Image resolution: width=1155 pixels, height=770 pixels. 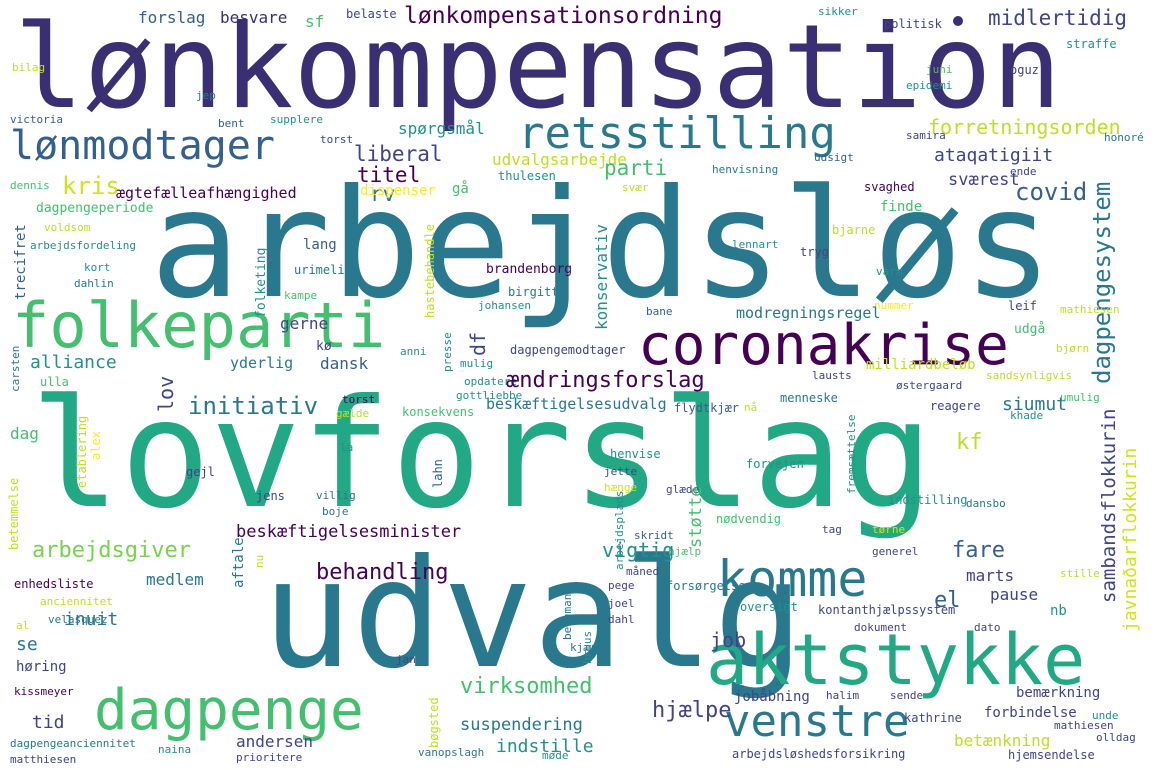 I want to click on word: umulig, so click(x=1080, y=397).